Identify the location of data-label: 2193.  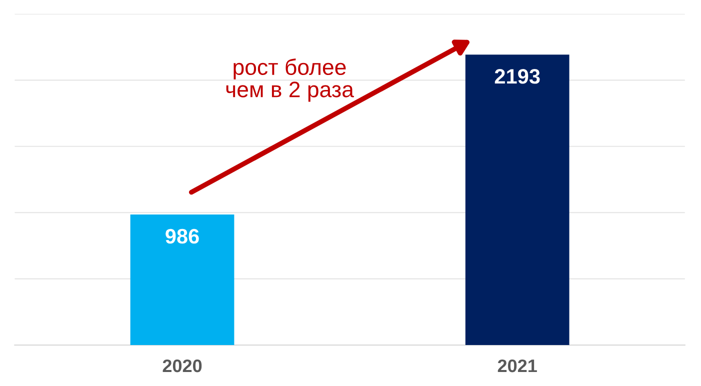
(517, 76).